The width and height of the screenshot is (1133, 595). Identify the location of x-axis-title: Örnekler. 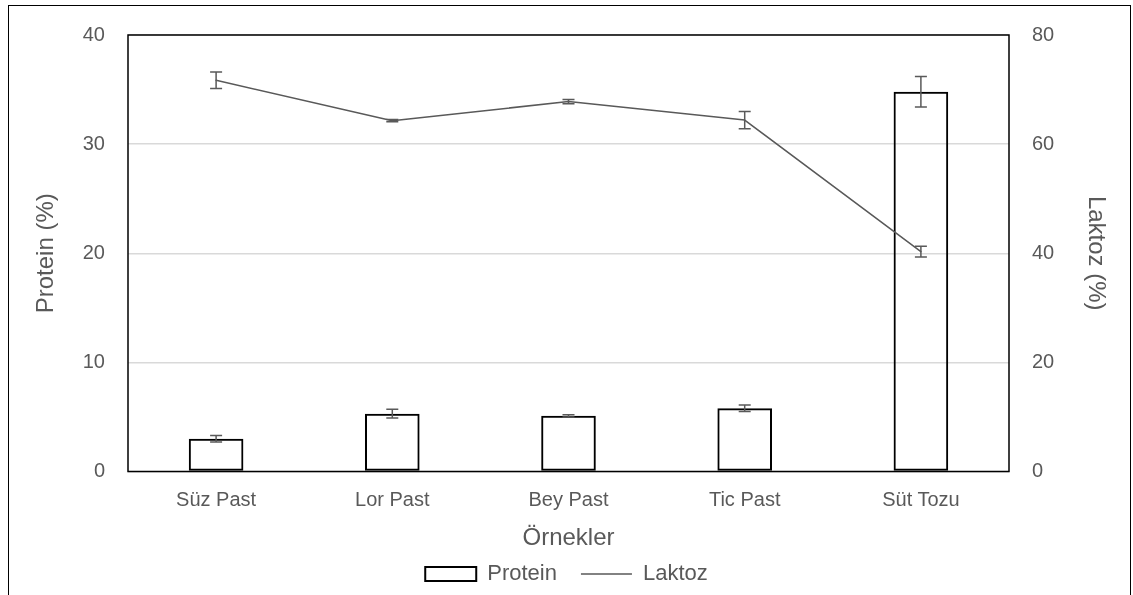
(568, 537).